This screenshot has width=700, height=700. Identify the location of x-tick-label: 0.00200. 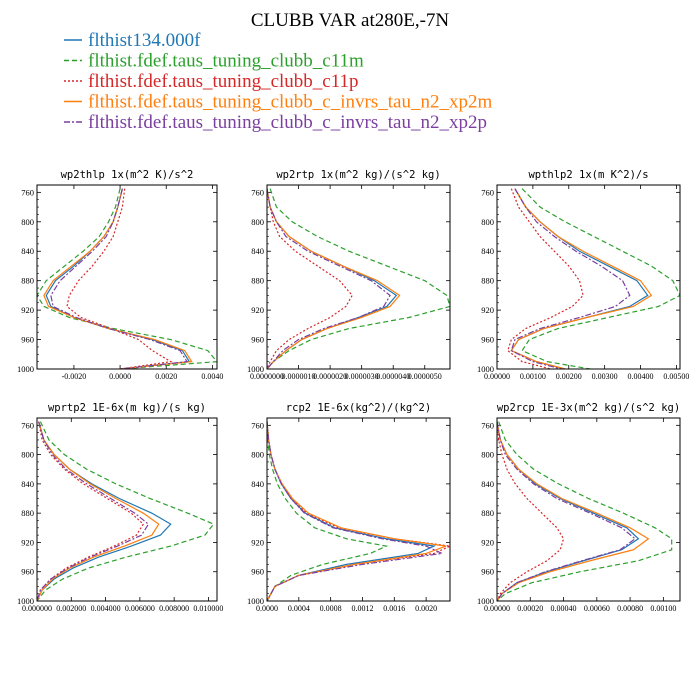
(569, 376).